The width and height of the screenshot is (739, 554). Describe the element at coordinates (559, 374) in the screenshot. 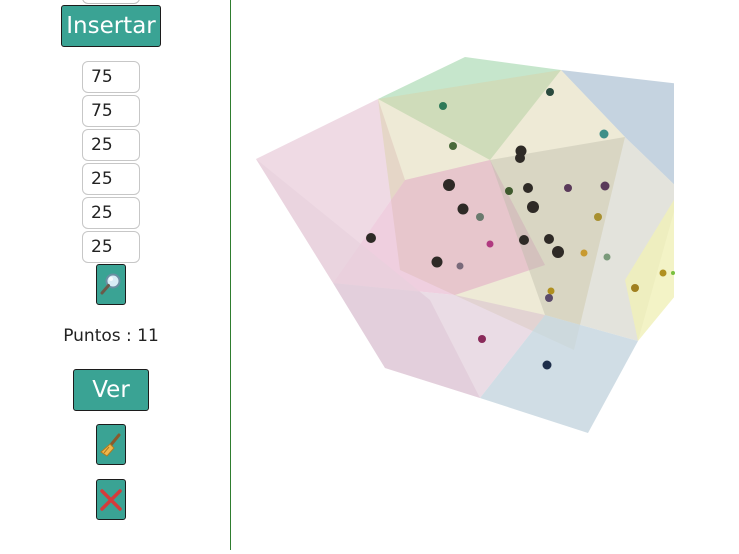

I see `plane-blue-lower` at that location.